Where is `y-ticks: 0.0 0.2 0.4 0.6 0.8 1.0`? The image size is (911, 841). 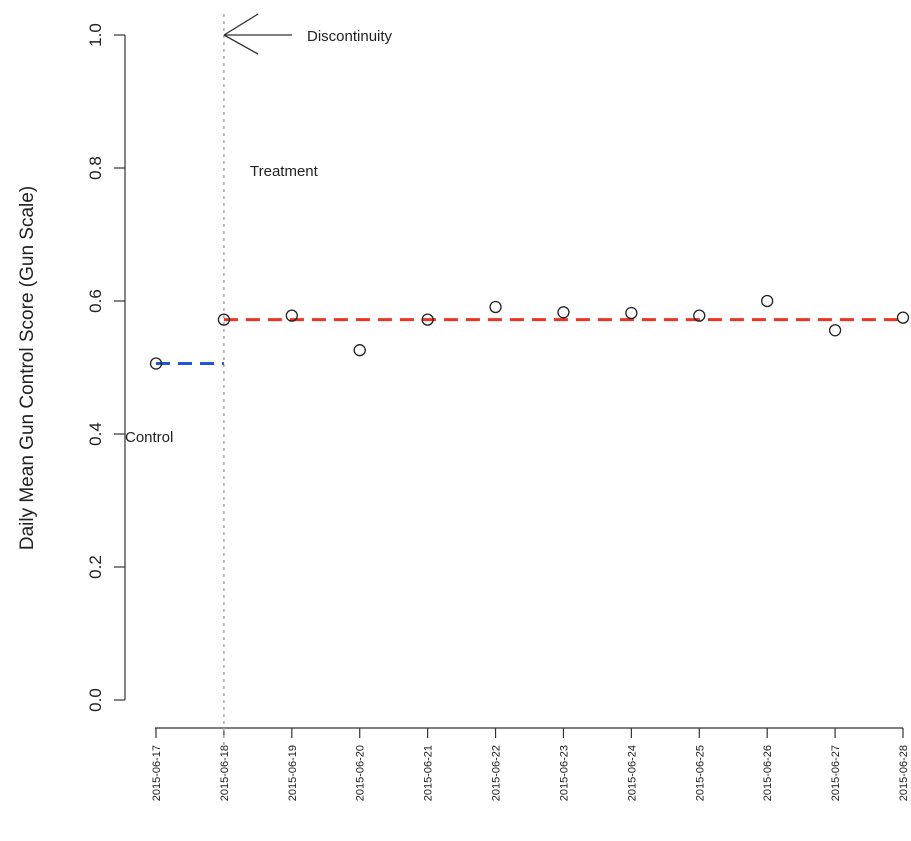 y-ticks: 0.0 0.2 0.4 0.6 0.8 1.0 is located at coordinates (105, 367).